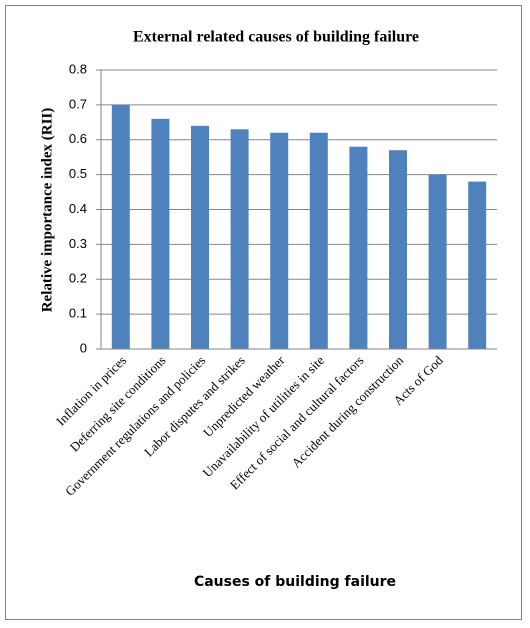  What do you see at coordinates (78, 208) in the screenshot?
I see `y-tick-label: 0.4` at bounding box center [78, 208].